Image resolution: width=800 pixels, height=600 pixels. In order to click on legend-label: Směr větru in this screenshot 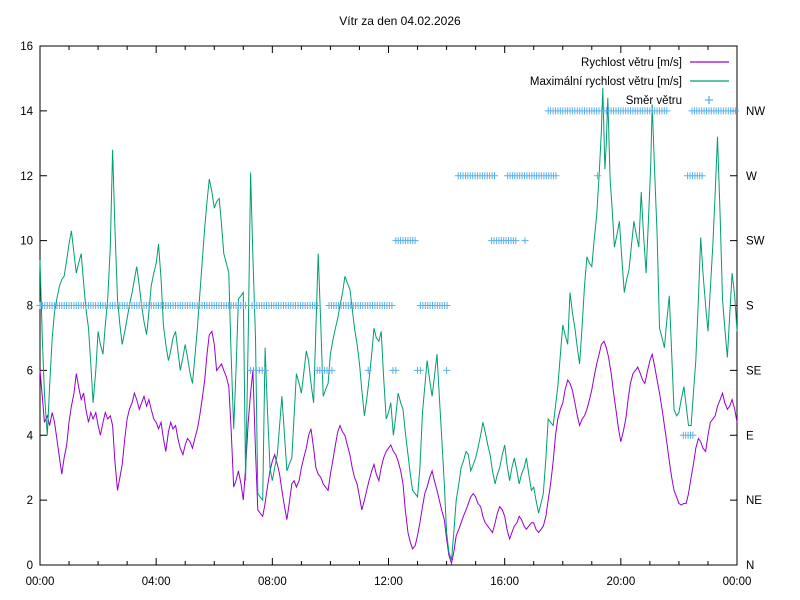, I will do `click(654, 101)`.